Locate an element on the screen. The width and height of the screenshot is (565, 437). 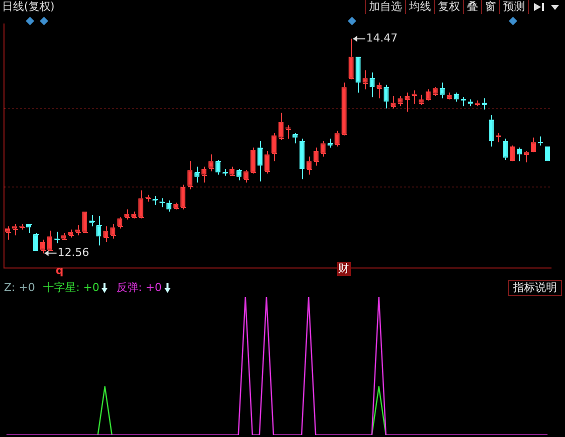
text: 反弹: +0 is located at coordinates (139, 288).